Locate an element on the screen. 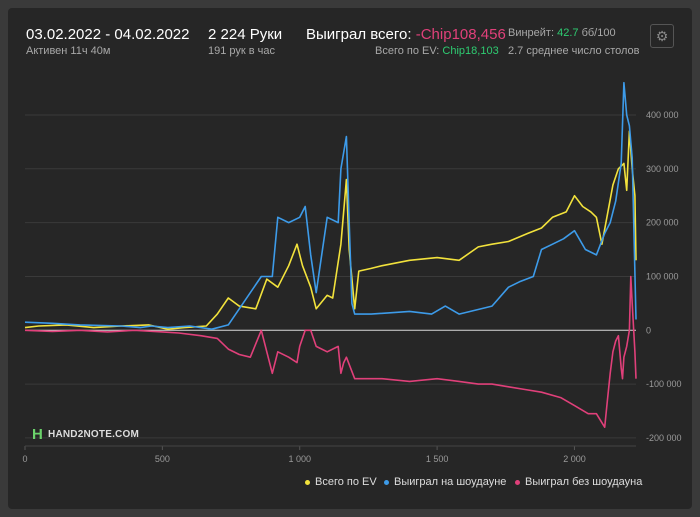 The width and height of the screenshot is (700, 517). y-tick-label: 0 is located at coordinates (648, 330).